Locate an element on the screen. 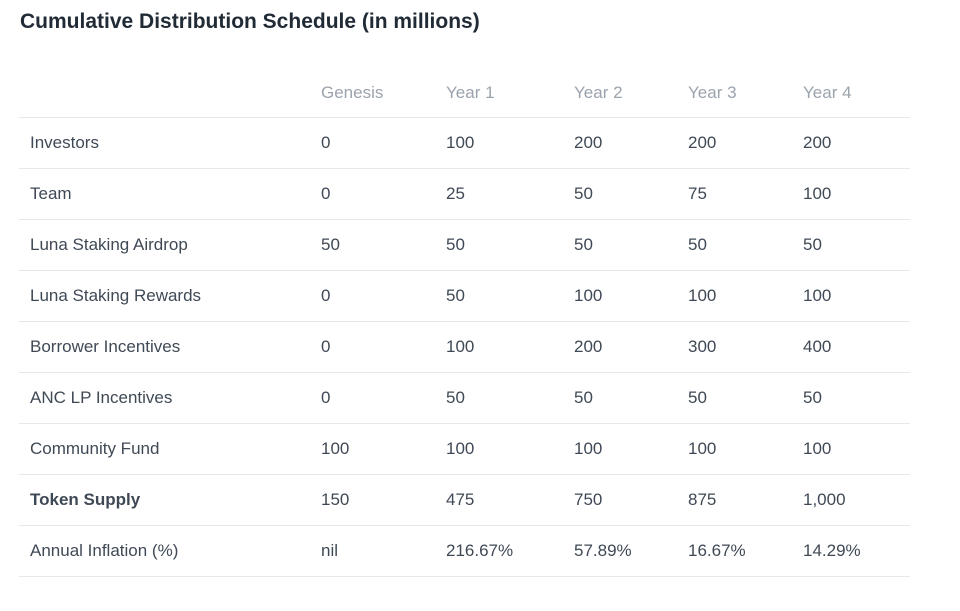 The height and width of the screenshot is (611, 960). row-label: Luna Staking Airdrop is located at coordinates (170, 245).